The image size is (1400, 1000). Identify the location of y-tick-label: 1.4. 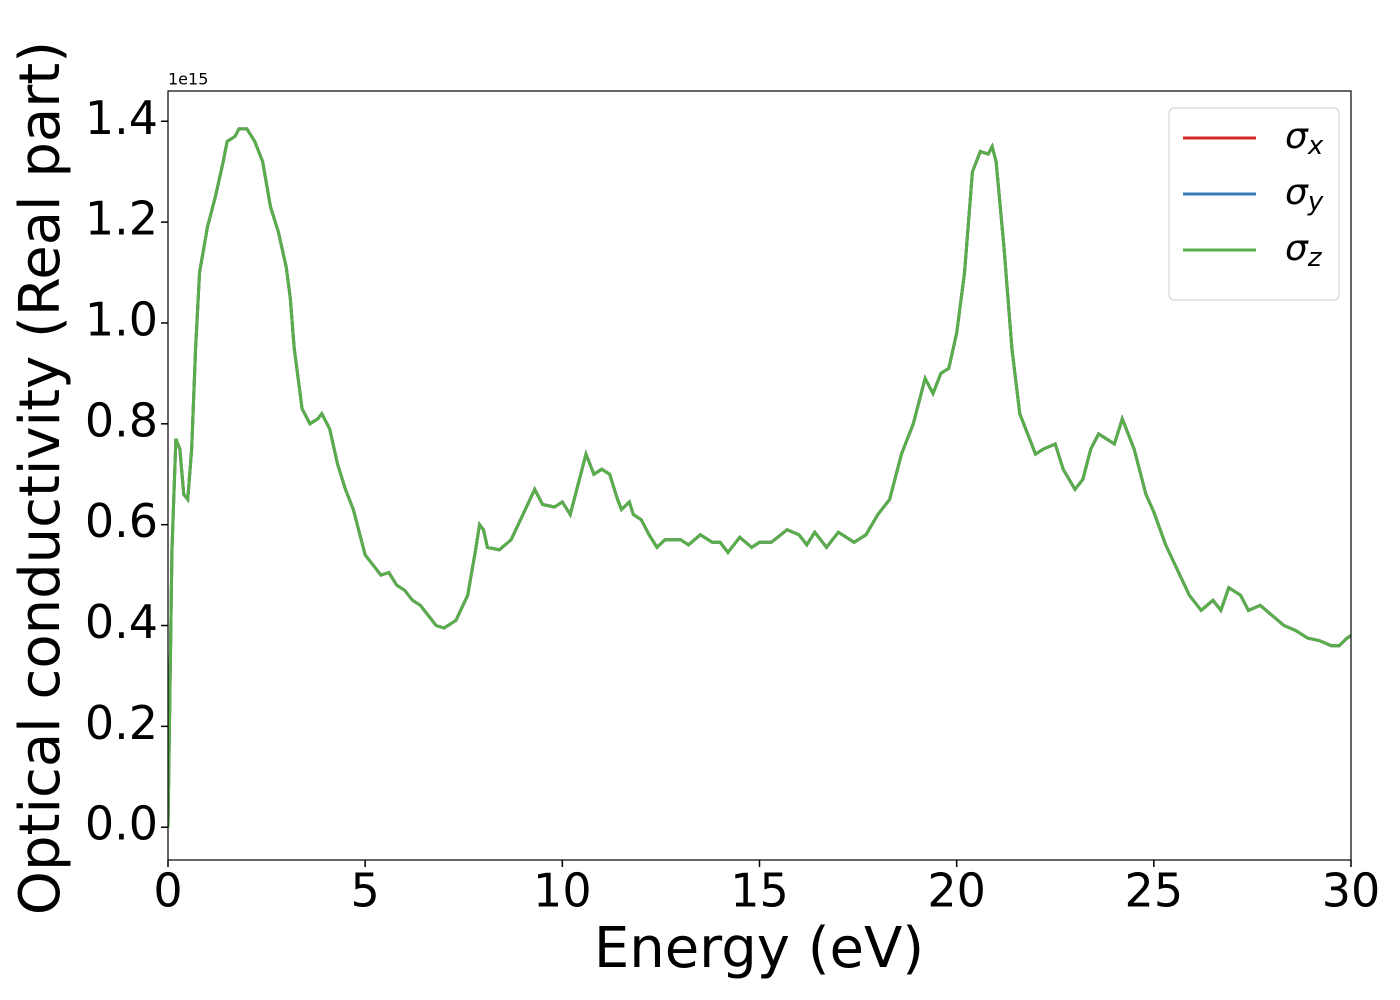
(121, 118).